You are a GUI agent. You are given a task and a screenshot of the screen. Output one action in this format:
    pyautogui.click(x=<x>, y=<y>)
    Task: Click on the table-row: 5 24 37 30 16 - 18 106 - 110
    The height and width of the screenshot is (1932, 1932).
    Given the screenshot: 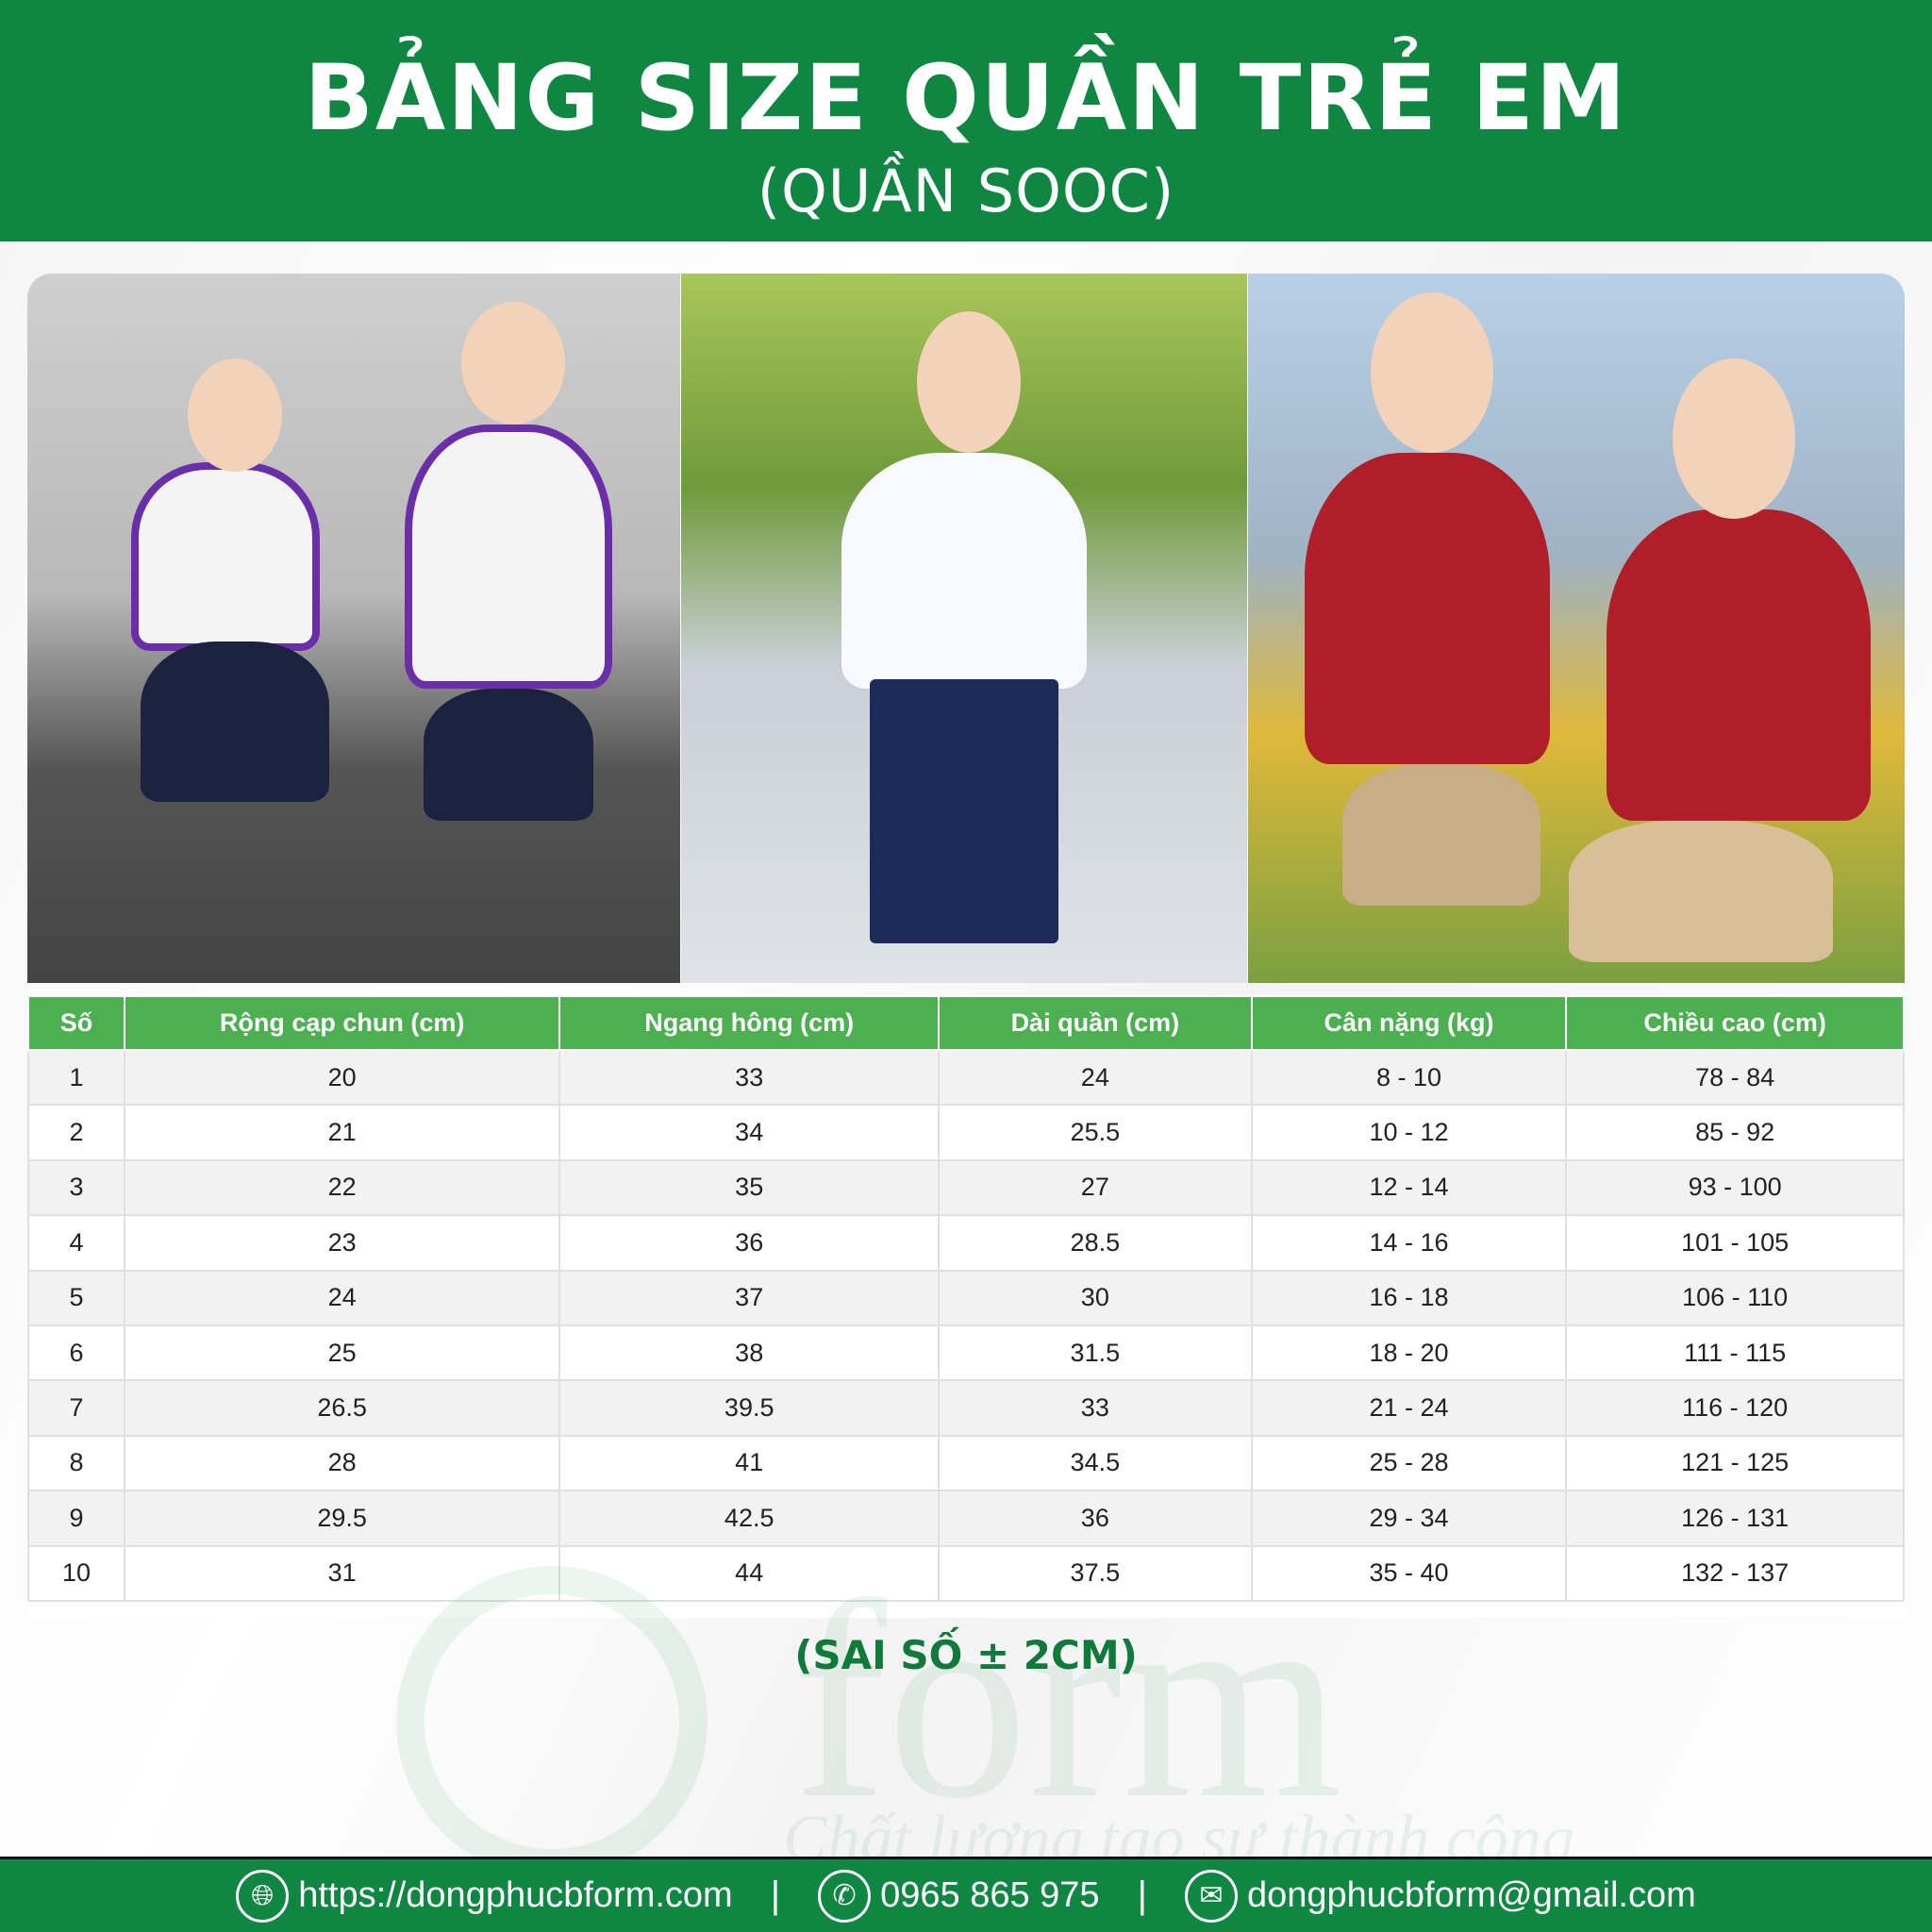 What is the action you would take?
    pyautogui.click(x=966, y=1297)
    